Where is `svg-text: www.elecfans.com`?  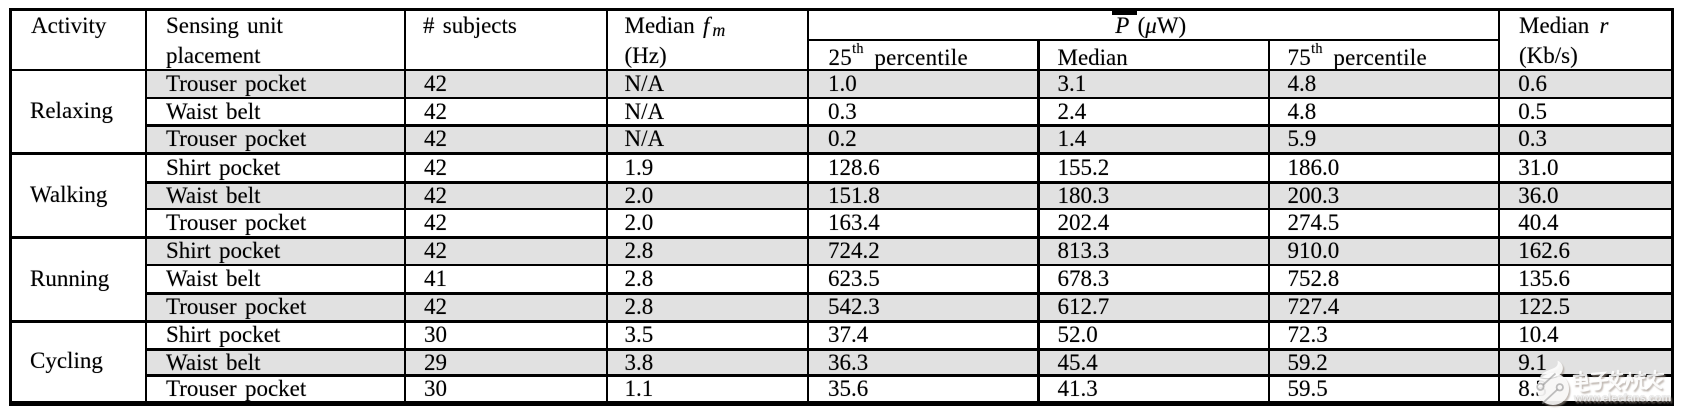 svg-text: www.elecfans.com is located at coordinates (1622, 399).